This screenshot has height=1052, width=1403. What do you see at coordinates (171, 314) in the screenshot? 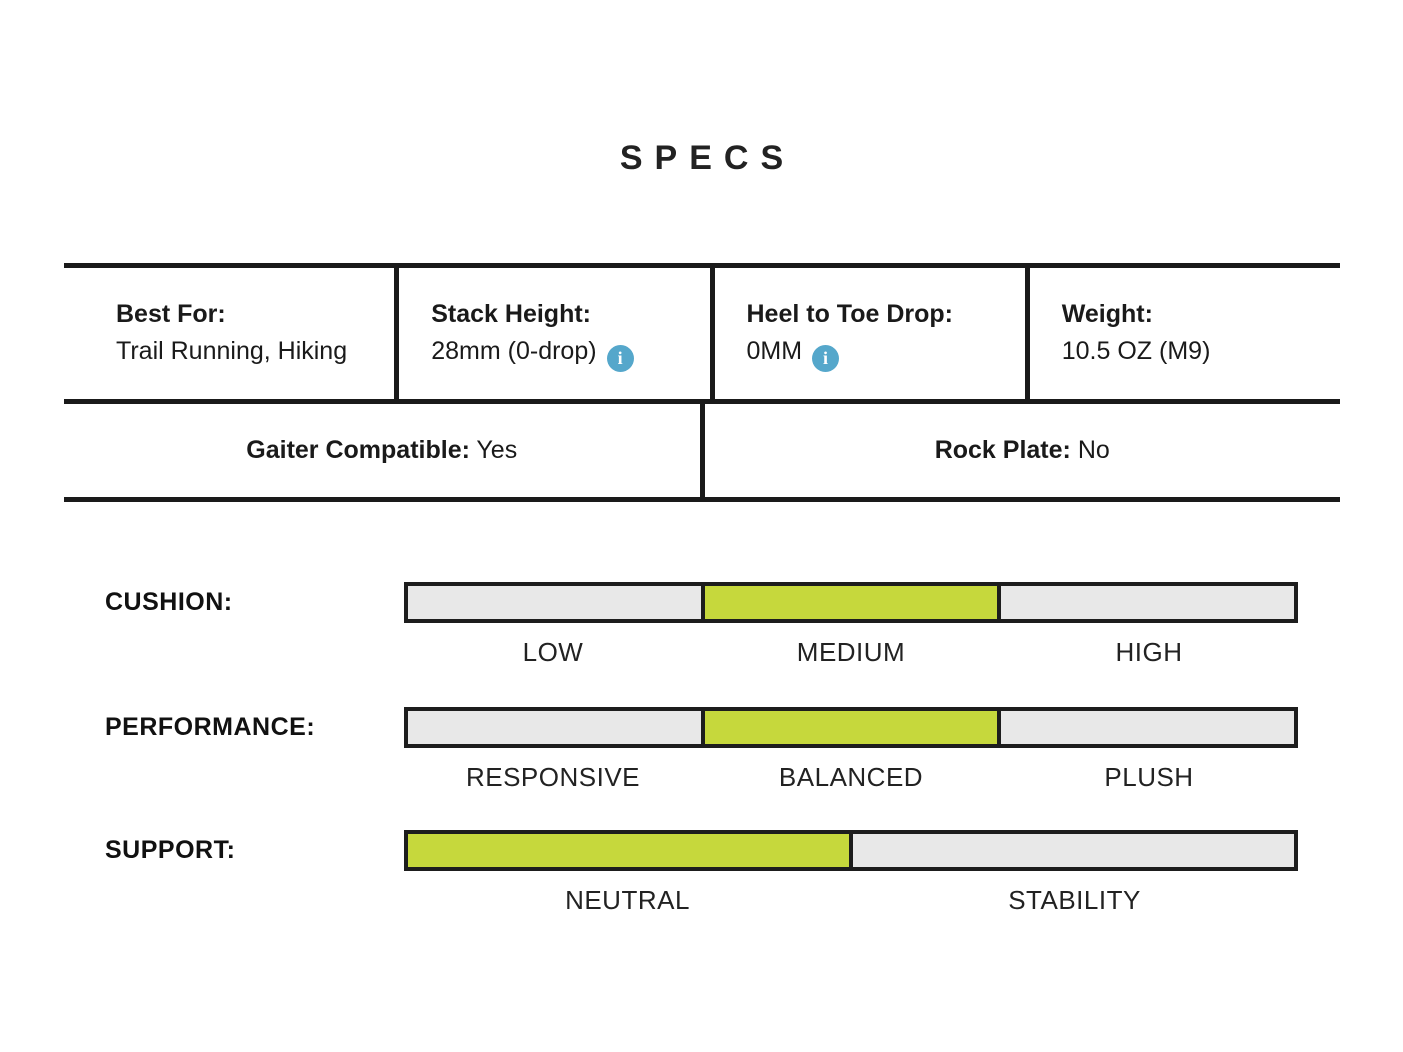
I see `spec-label: Best For:` at bounding box center [171, 314].